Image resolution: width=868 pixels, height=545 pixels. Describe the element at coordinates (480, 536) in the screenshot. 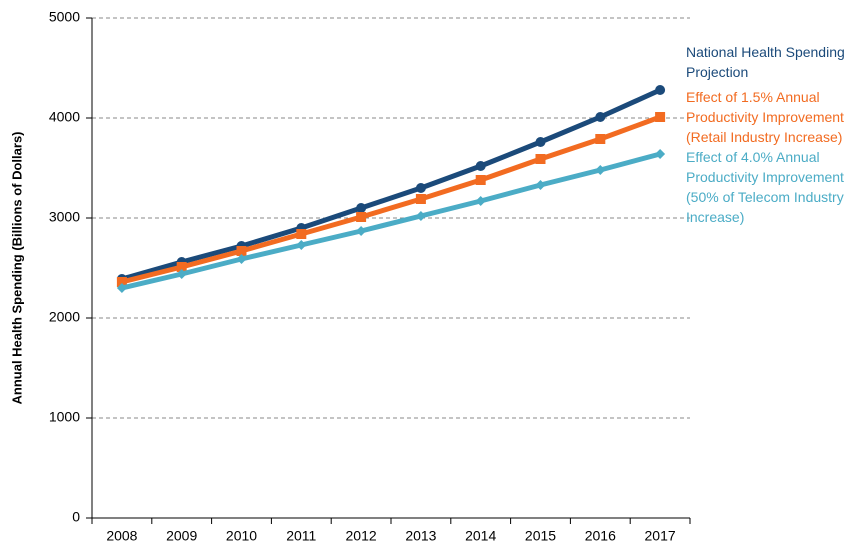

I see `x-tick-label: 2014` at that location.